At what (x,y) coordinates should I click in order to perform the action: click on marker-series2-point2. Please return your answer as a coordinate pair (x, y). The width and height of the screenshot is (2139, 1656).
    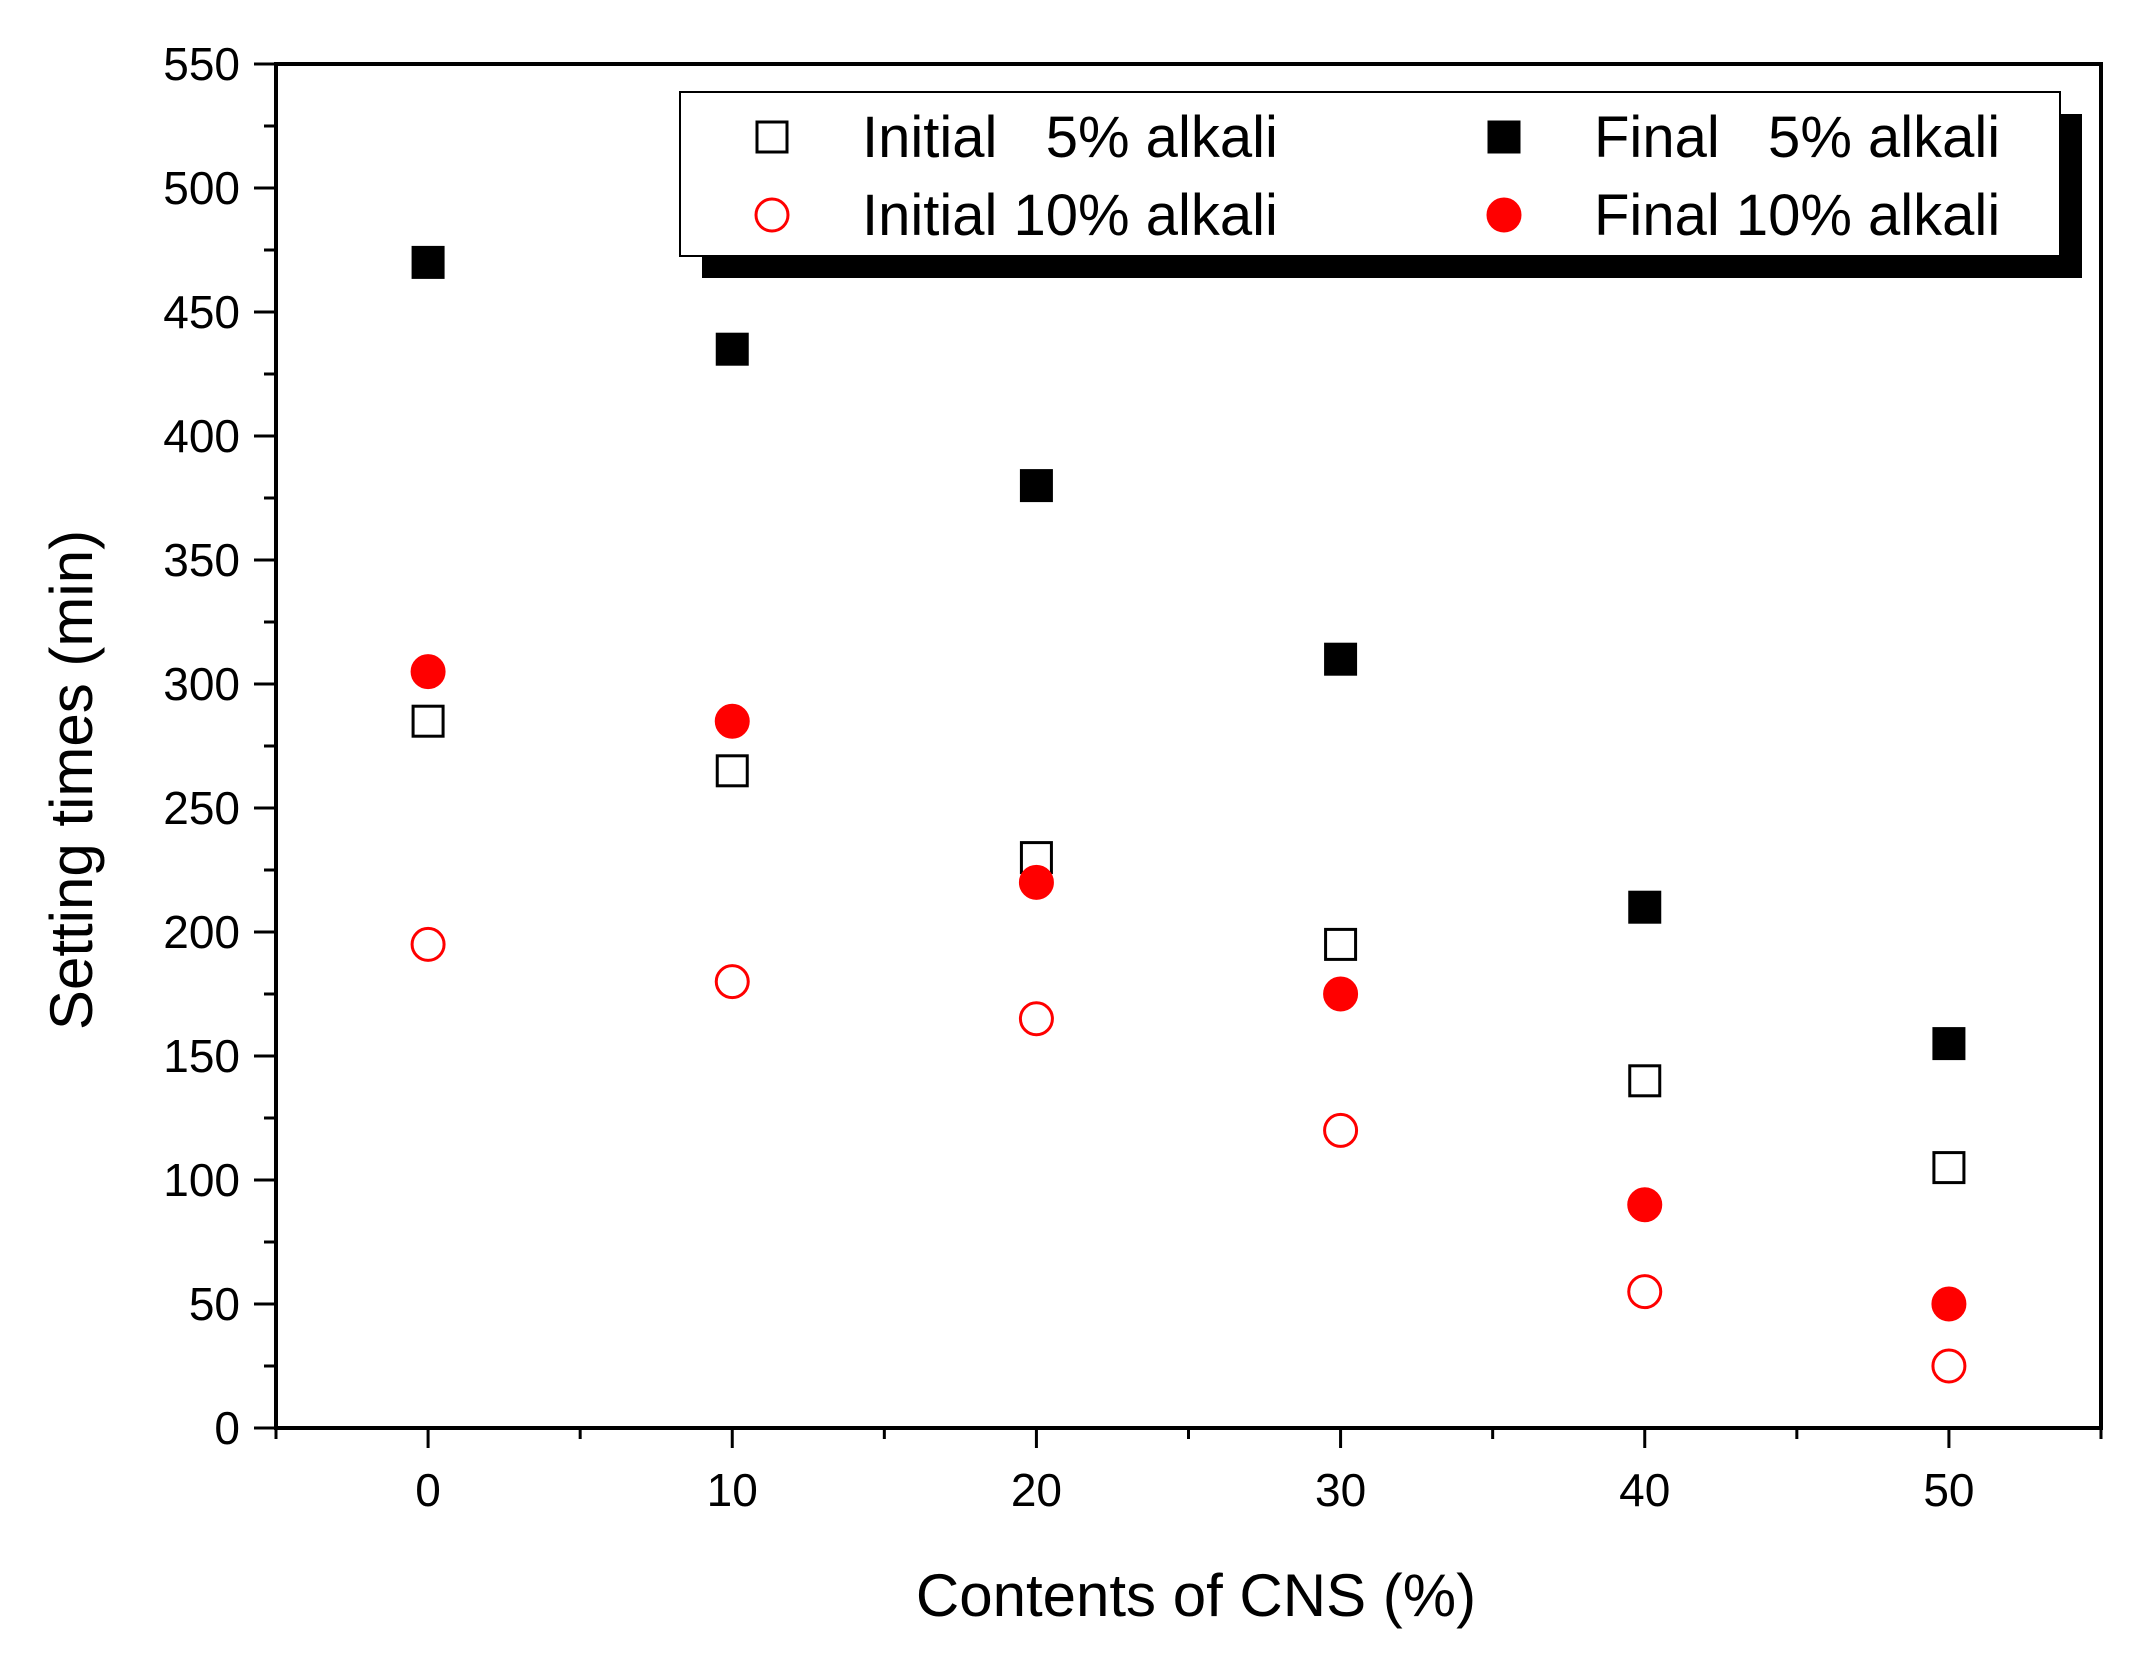
    Looking at the image, I should click on (1036, 486).